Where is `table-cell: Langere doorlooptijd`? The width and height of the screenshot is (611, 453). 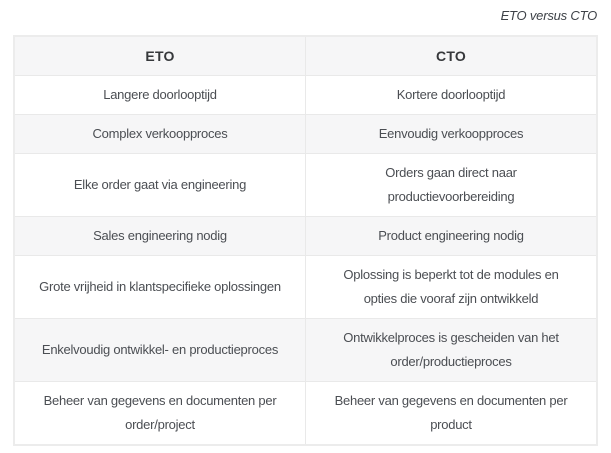
table-cell: Langere doorlooptijd is located at coordinates (159, 95).